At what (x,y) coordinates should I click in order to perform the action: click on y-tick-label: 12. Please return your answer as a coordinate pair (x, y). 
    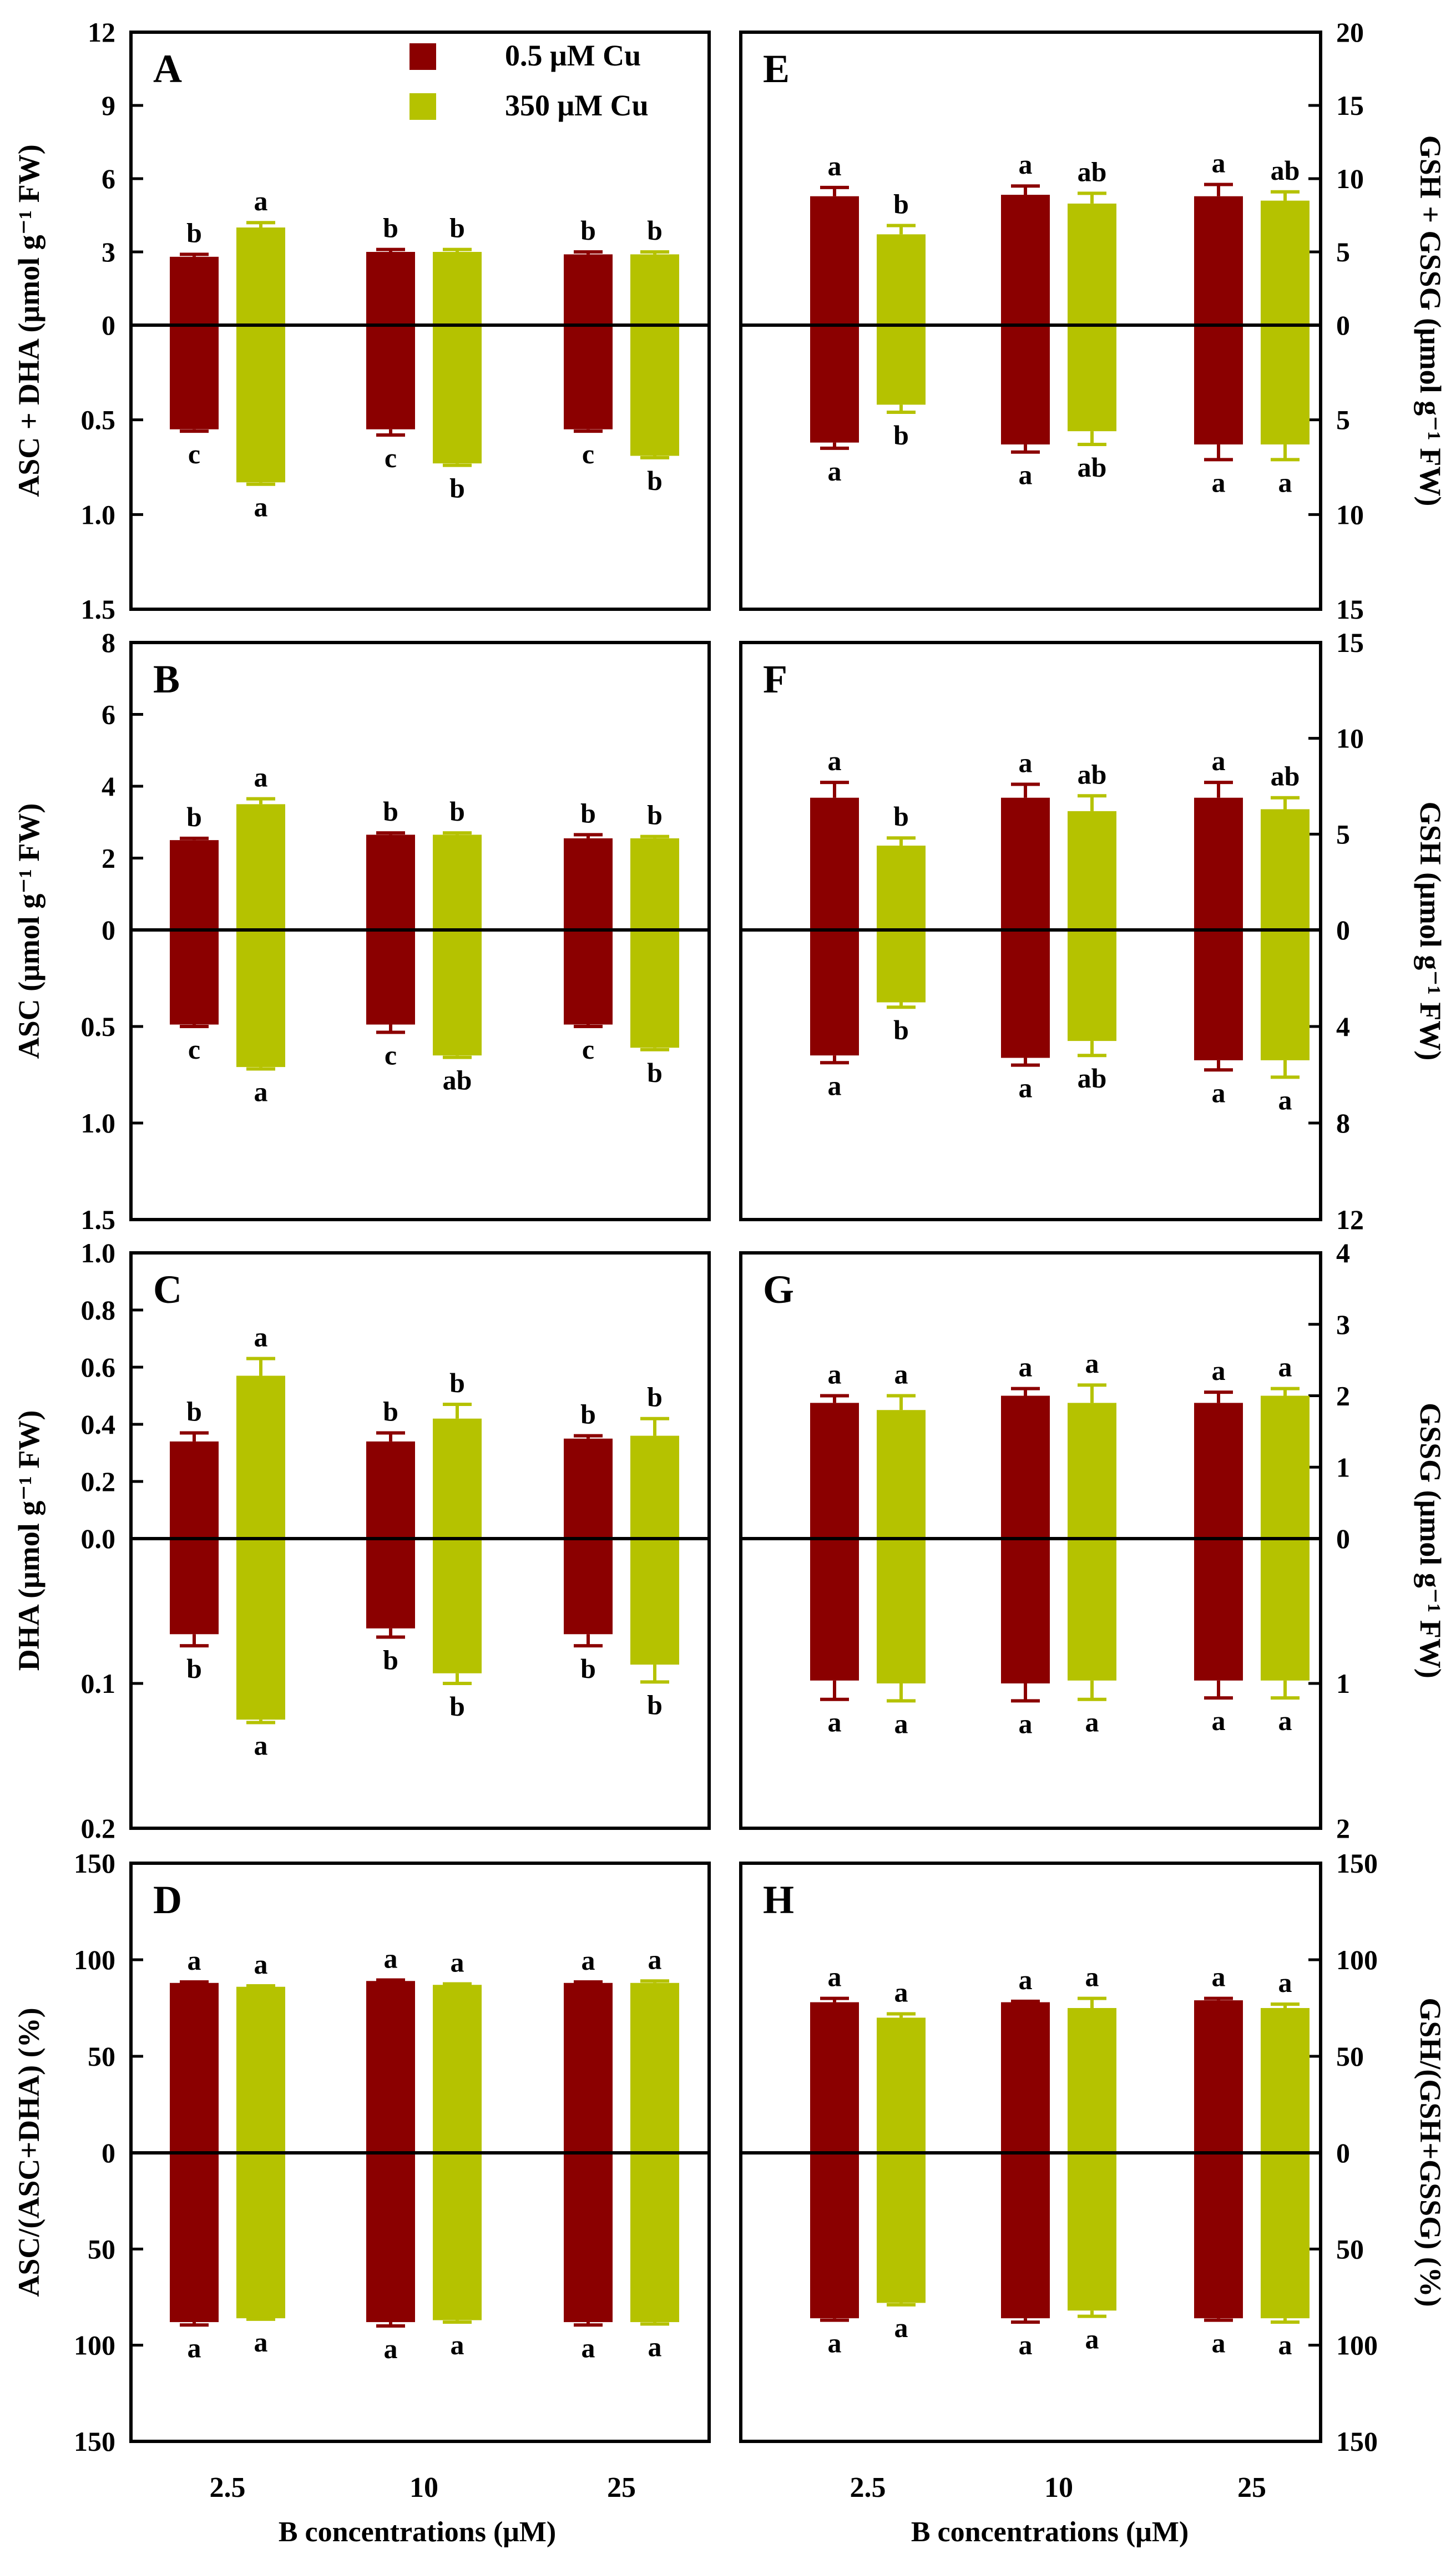
    Looking at the image, I should click on (102, 32).